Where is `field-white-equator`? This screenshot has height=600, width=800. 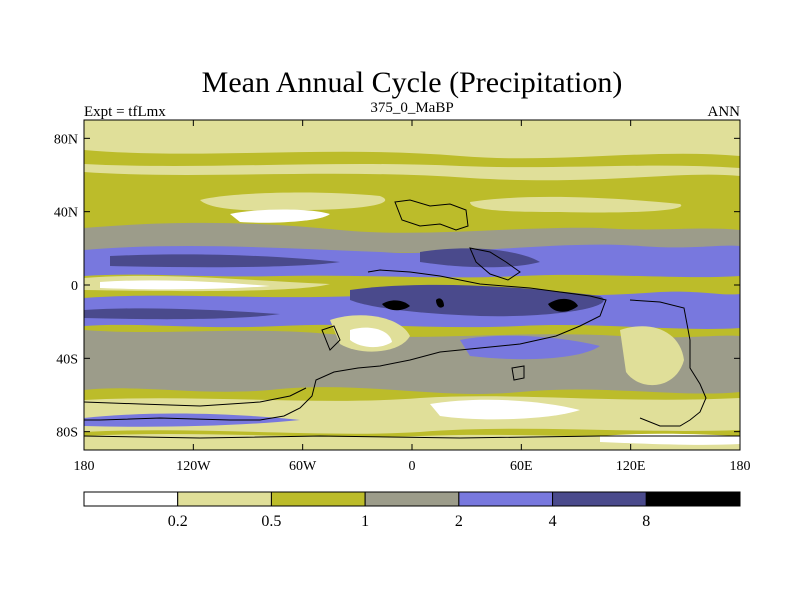
field-white-equator is located at coordinates (185, 285).